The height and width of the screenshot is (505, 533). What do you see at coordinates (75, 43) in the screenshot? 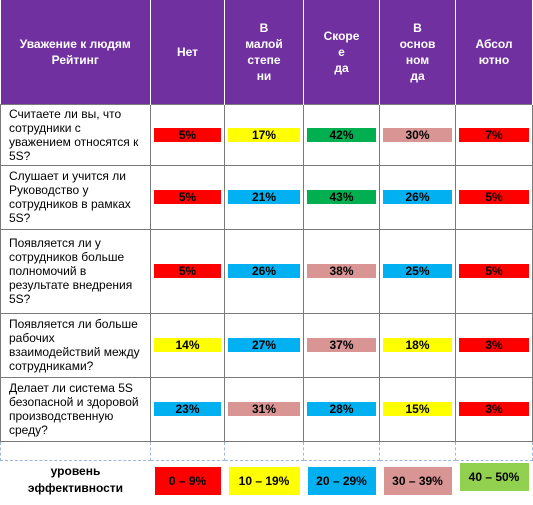
I see `header-title-line1: Уважение к людям` at bounding box center [75, 43].